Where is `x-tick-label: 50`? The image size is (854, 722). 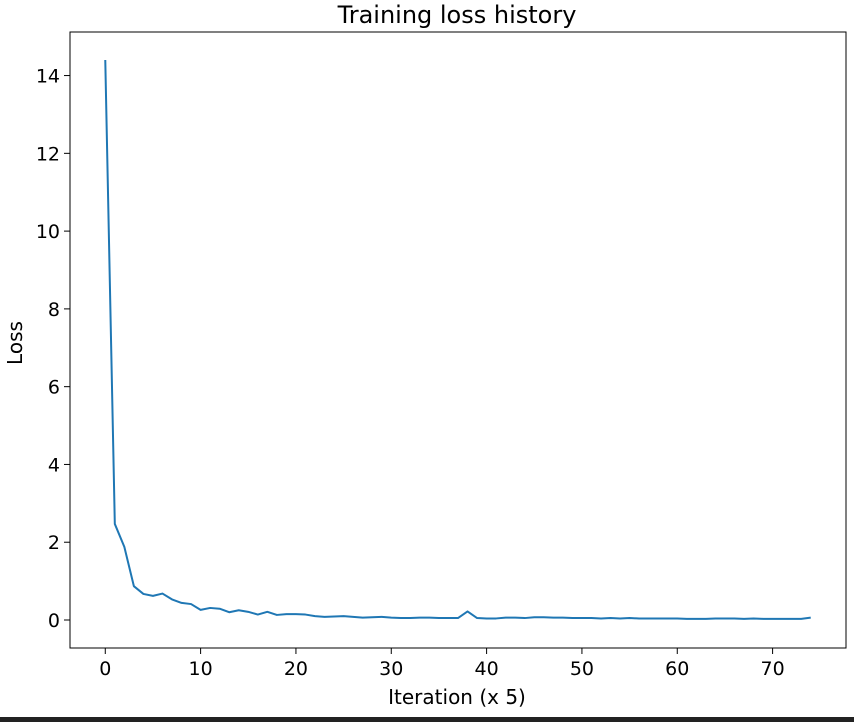
x-tick-label: 50 is located at coordinates (582, 669).